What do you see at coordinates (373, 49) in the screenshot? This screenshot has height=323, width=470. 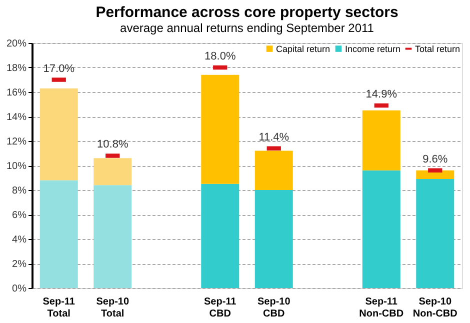 I see `legend-label: Income return` at bounding box center [373, 49].